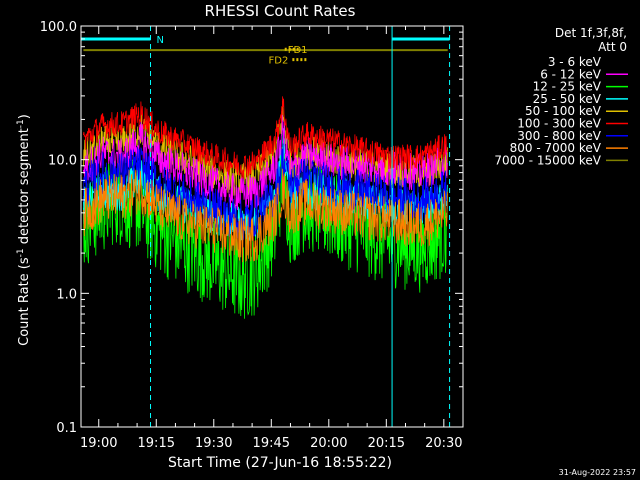 Image resolution: width=640 pixels, height=480 pixels. Describe the element at coordinates (271, 443) in the screenshot. I see `x-tick-label: 19:45` at that location.